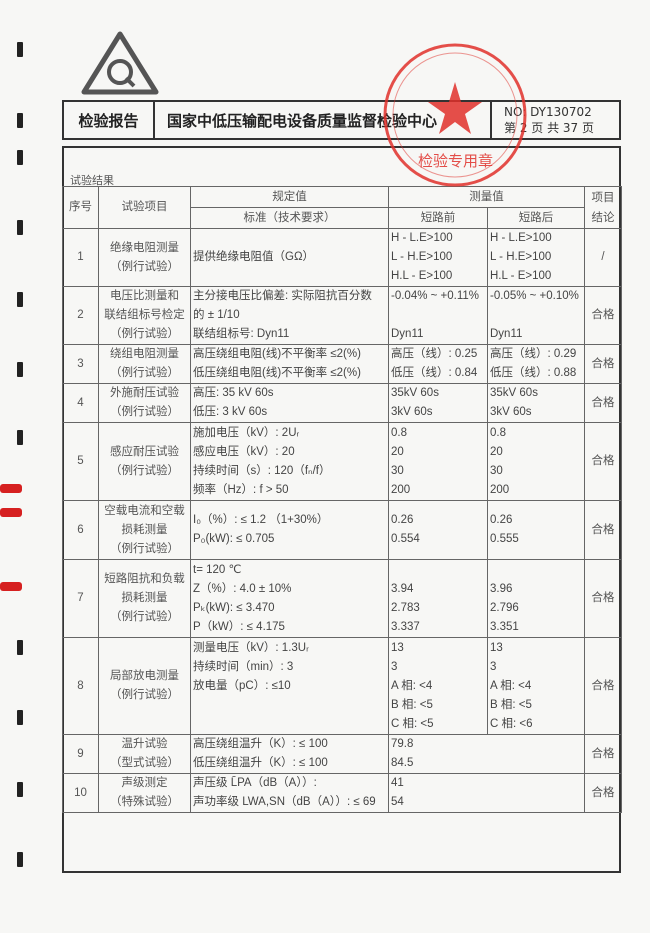 This screenshot has height=933, width=650. I want to click on measured-after-line: 3kV 60s, so click(511, 412).